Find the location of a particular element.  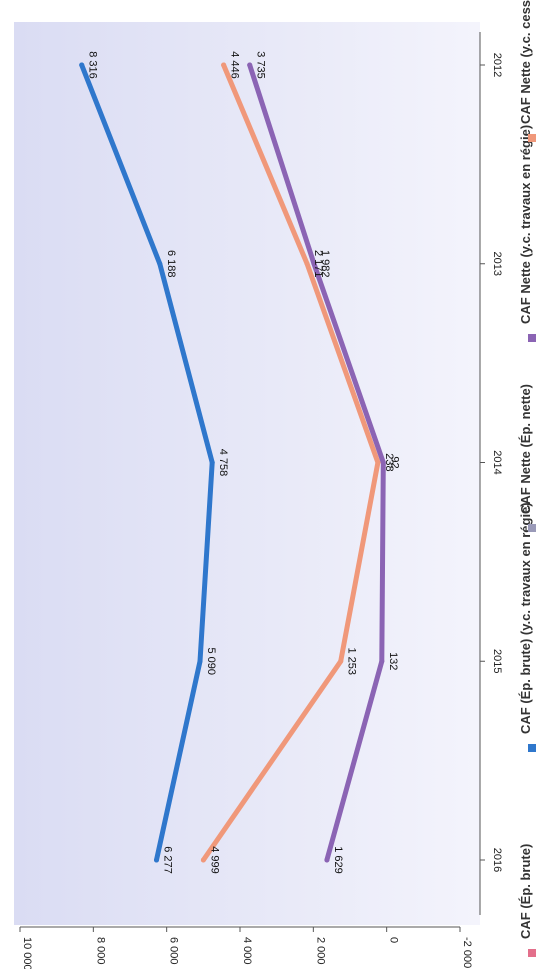

legend-label: CAF (Ép. brute) is located at coordinates (525, 891).